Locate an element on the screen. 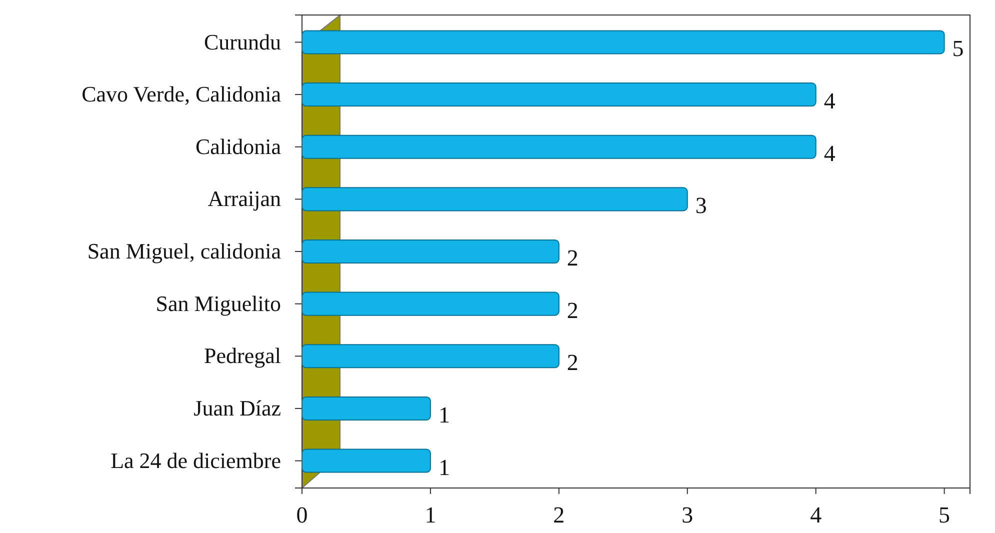  y-tick-label: San Miguel, calidonia is located at coordinates (184, 251).